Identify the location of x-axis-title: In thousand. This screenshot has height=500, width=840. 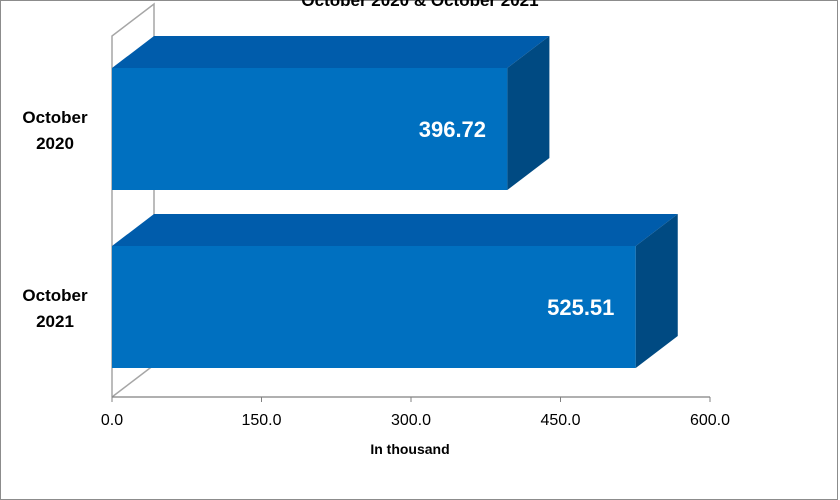
(409, 449).